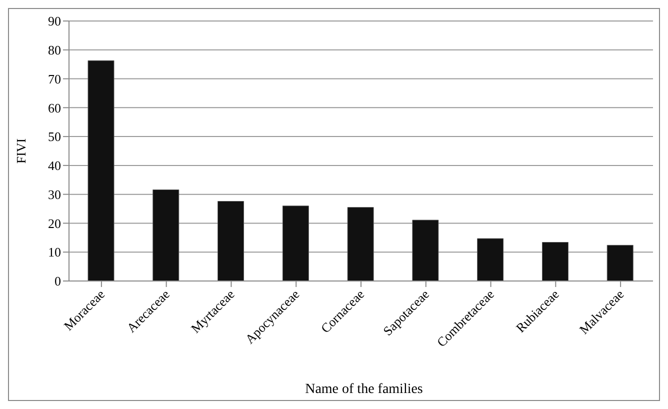 The height and width of the screenshot is (409, 668). Describe the element at coordinates (21, 151) in the screenshot. I see `y-axis-title: FIVI` at that location.